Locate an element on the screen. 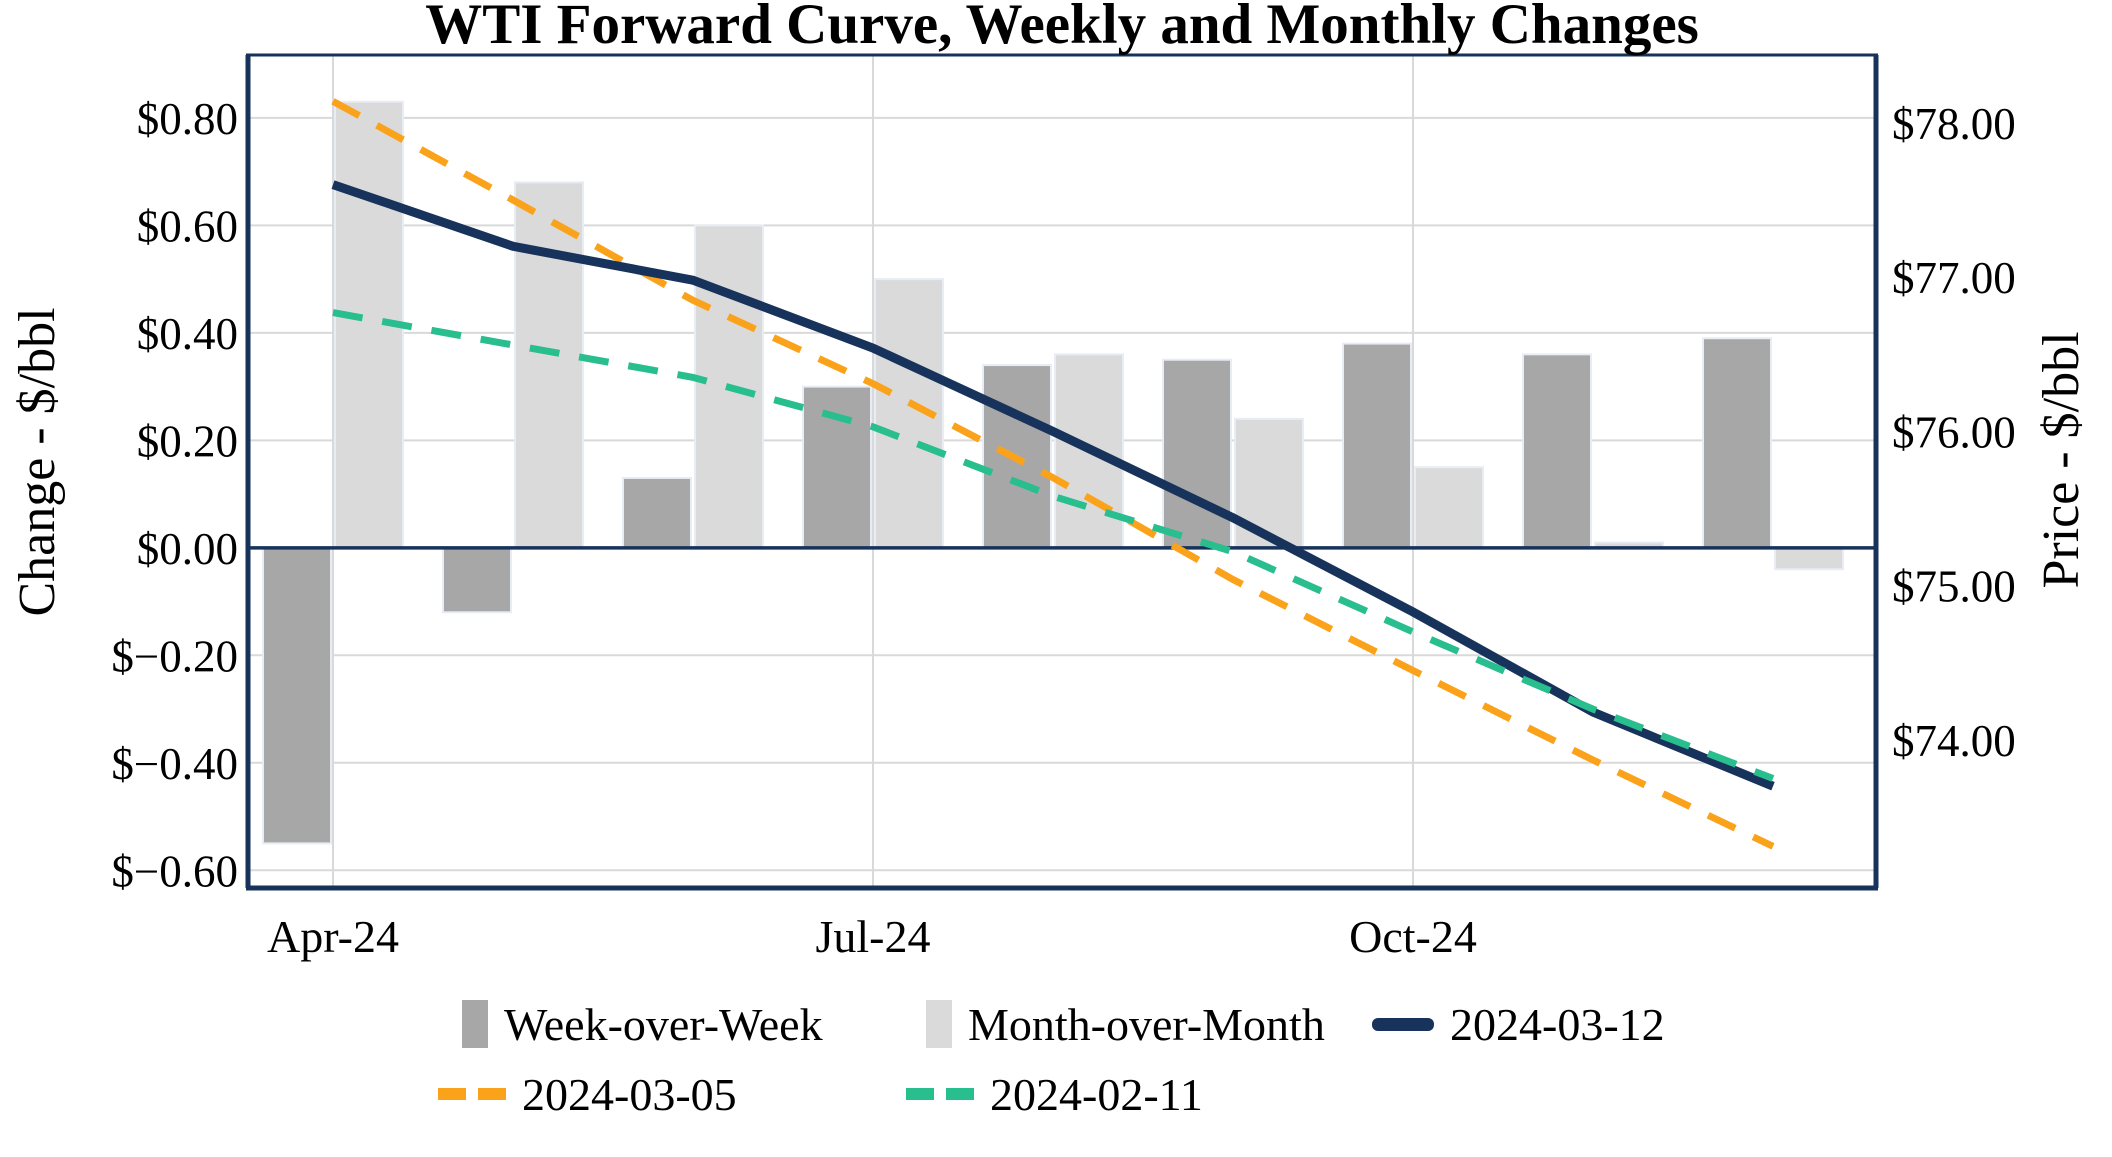 Image resolution: width=2112 pixels, height=1157 pixels. right-tick-label: $76.00 is located at coordinates (1954, 432).